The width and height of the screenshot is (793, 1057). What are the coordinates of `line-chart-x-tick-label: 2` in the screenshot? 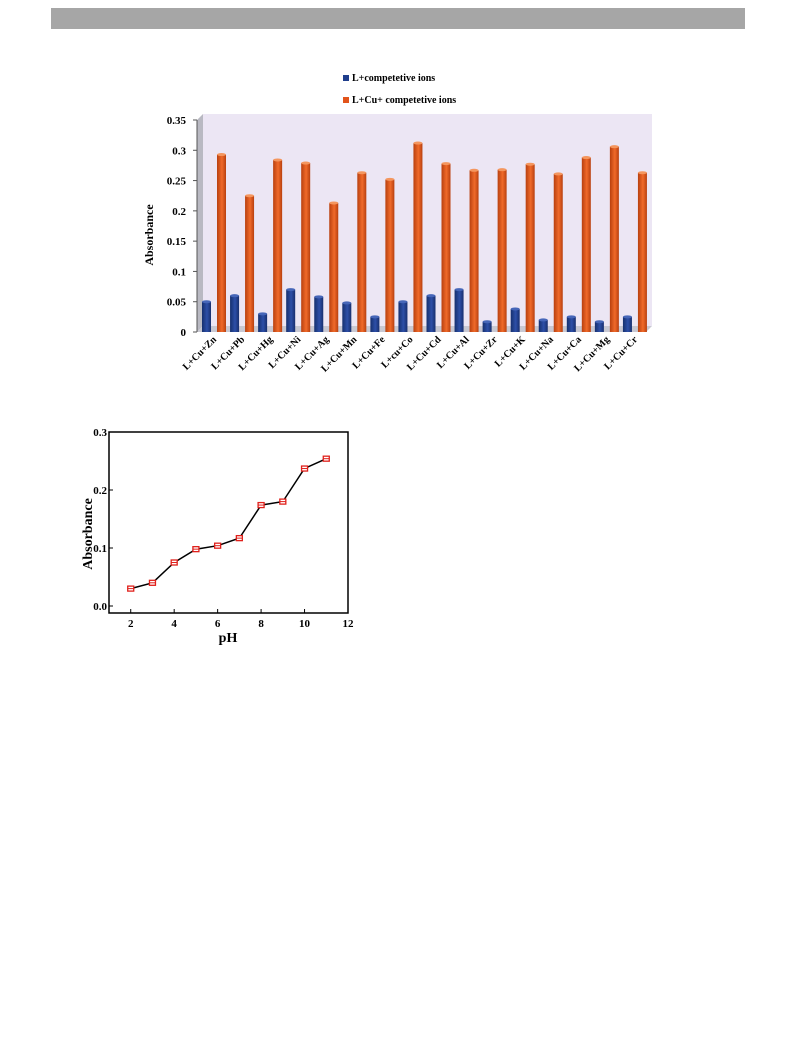 It's located at (131, 624).